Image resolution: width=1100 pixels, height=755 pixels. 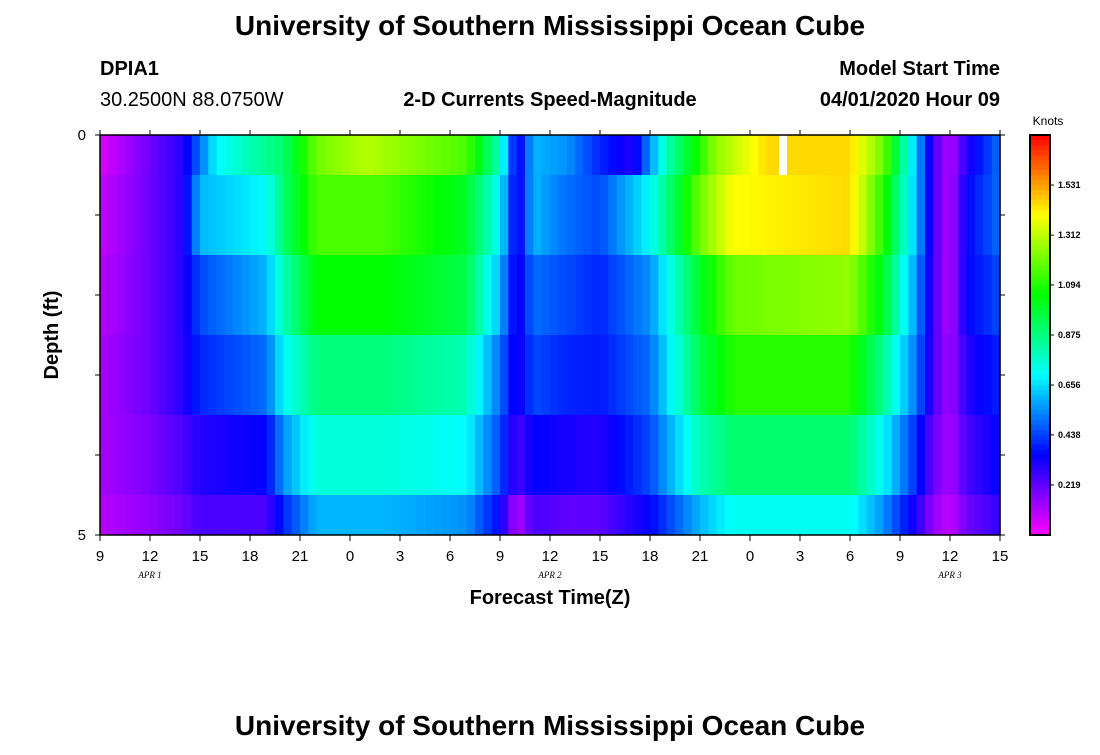 I want to click on x-tick-label: 9, so click(x=900, y=556).